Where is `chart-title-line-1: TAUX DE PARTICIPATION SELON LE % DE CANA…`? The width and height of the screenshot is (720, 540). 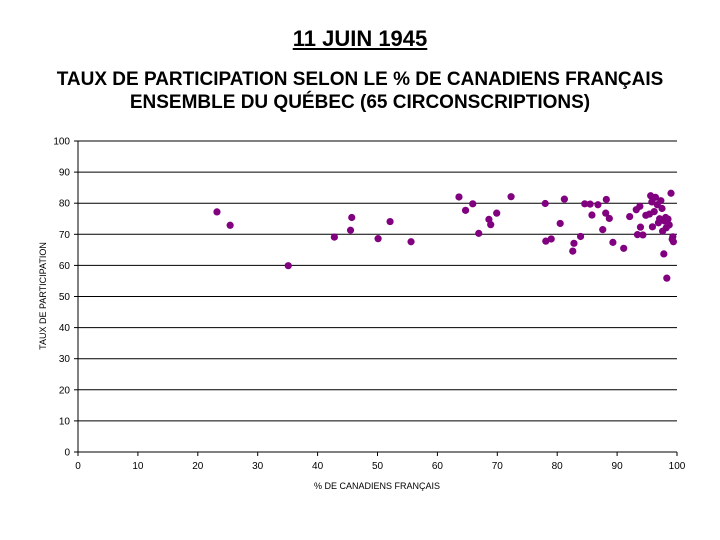
chart-title-line-1: TAUX DE PARTICIPATION SELON LE % DE CANA… is located at coordinates (360, 79).